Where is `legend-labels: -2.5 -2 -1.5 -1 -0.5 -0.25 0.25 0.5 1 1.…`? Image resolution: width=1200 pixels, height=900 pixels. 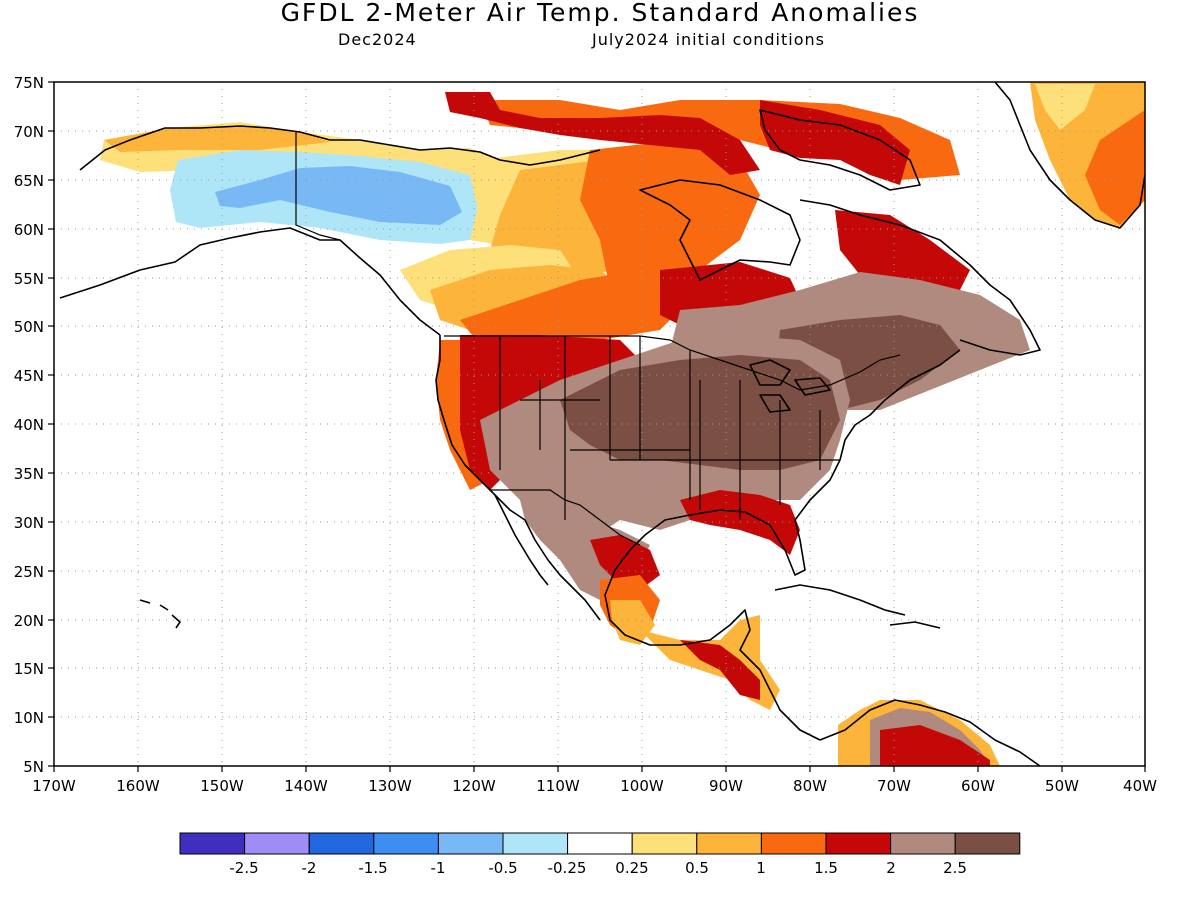 legend-labels: -2.5 -2 -1.5 -1 -0.5 -0.25 0.25 0.5 1 1.… is located at coordinates (598, 868).